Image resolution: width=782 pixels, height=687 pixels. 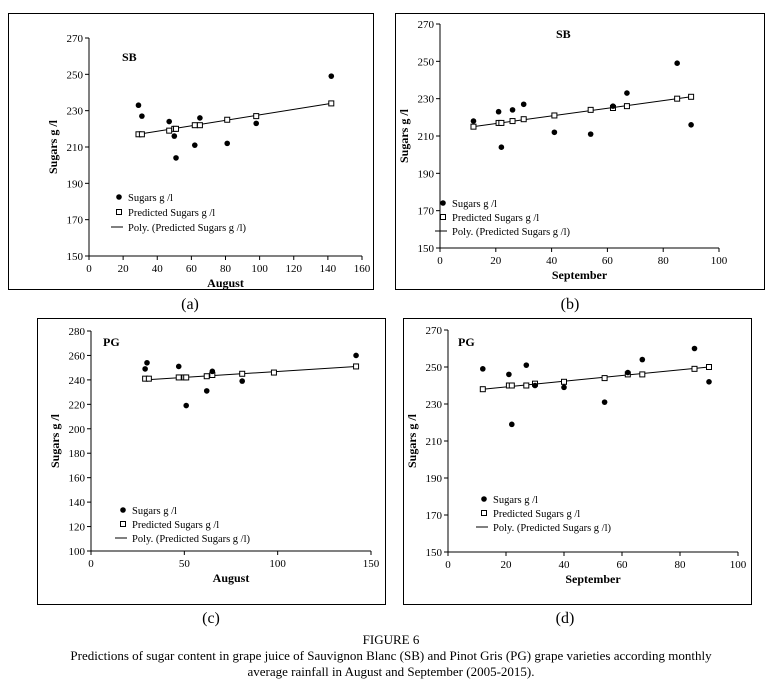 I want to click on x-tick-label: 120, so click(x=294, y=269).